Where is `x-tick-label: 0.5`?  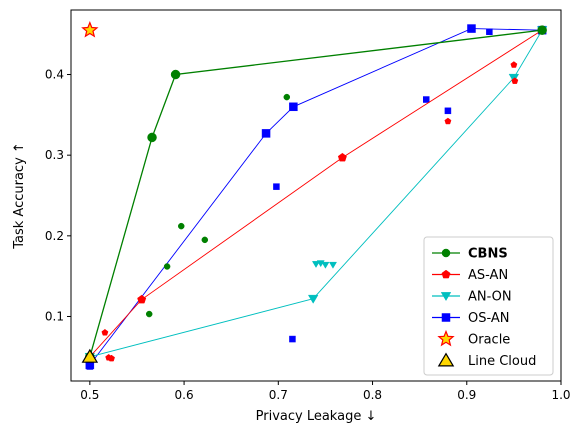
x-tick-label: 0.5 is located at coordinates (89, 395).